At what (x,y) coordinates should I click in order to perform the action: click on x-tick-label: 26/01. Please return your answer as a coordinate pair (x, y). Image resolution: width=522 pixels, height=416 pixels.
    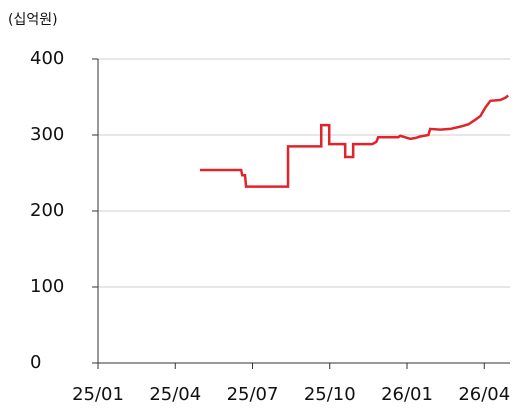
    Looking at the image, I should click on (407, 394).